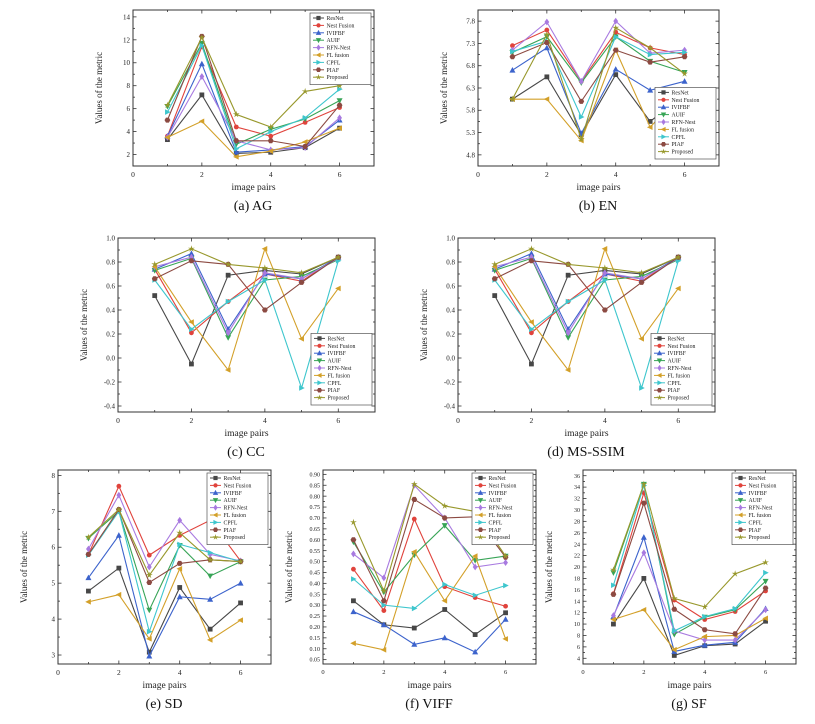 The height and width of the screenshot is (724, 815). I want to click on svg-text: CPFL, so click(334, 63).